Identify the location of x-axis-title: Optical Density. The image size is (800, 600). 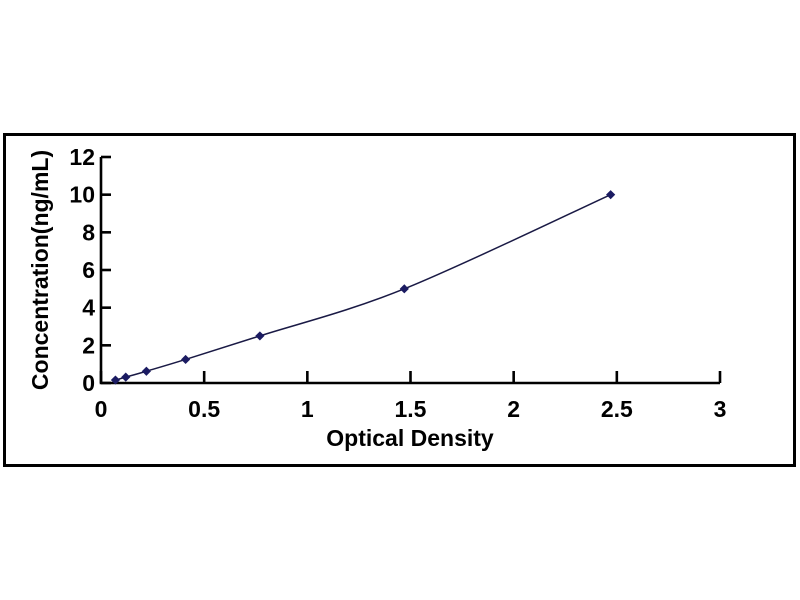
(410, 438).